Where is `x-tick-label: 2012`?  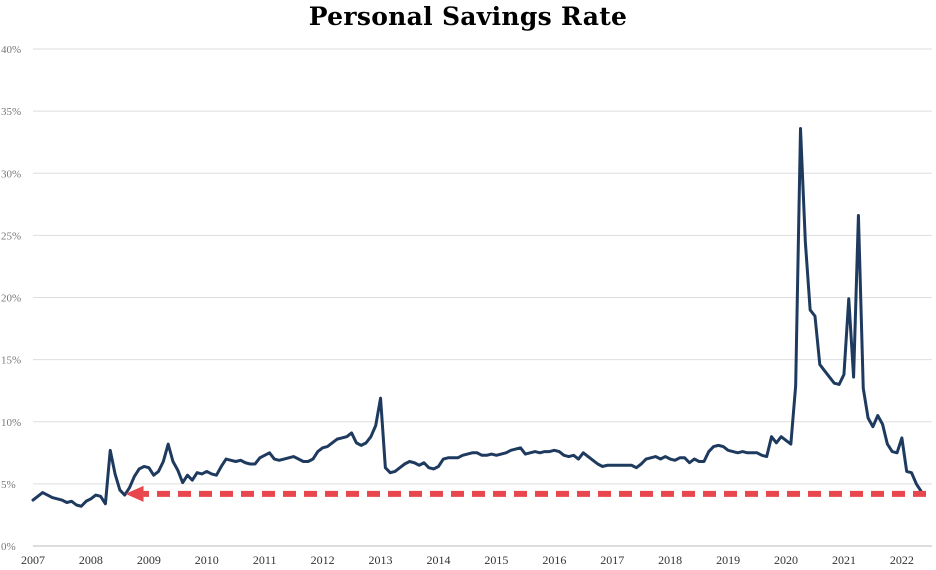 x-tick-label: 2012 is located at coordinates (323, 560).